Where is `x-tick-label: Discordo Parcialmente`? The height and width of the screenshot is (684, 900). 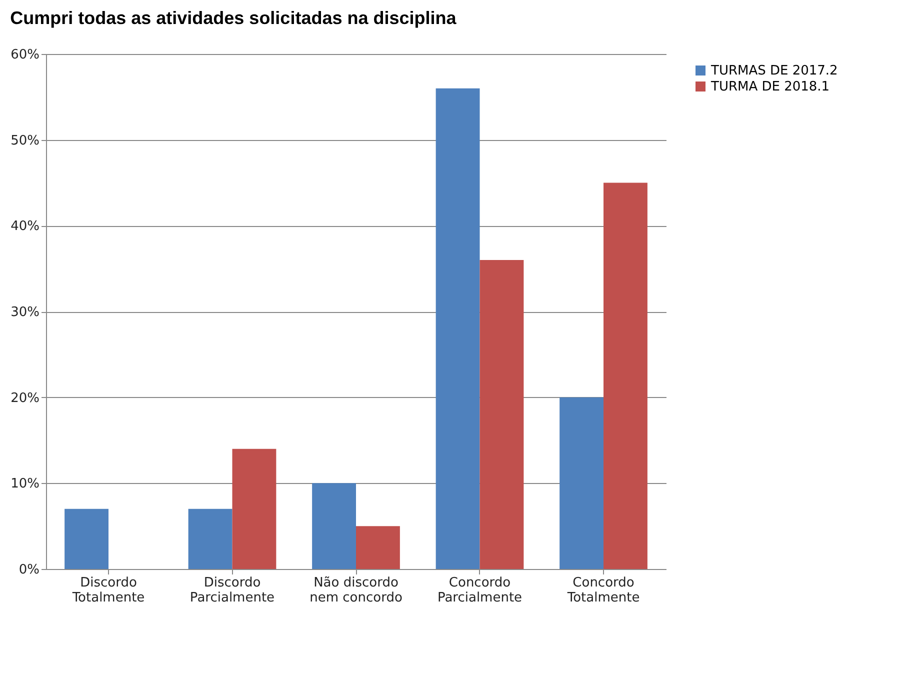
x-tick-label: Discordo Parcialmente is located at coordinates (232, 591).